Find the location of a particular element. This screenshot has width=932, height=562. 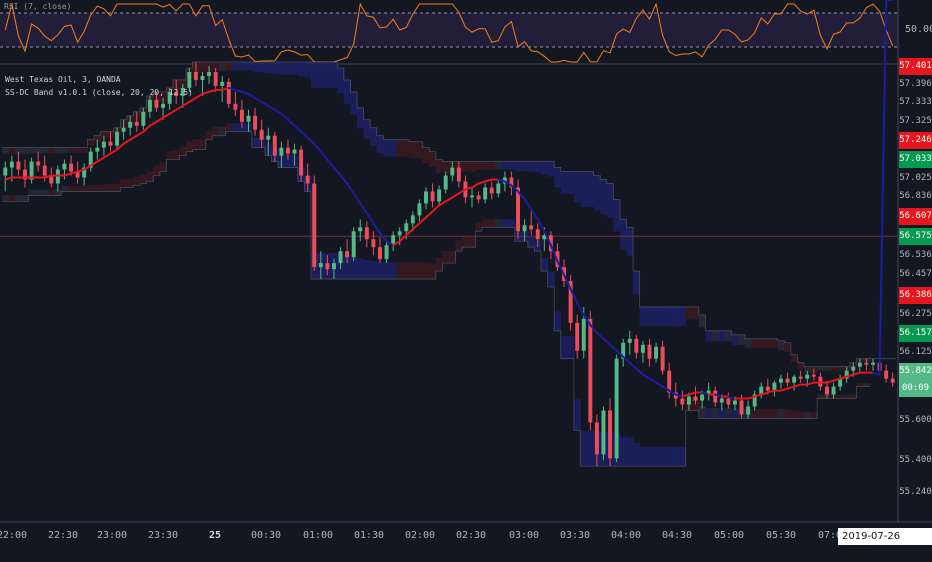

rsi-panel is located at coordinates (449, 32).